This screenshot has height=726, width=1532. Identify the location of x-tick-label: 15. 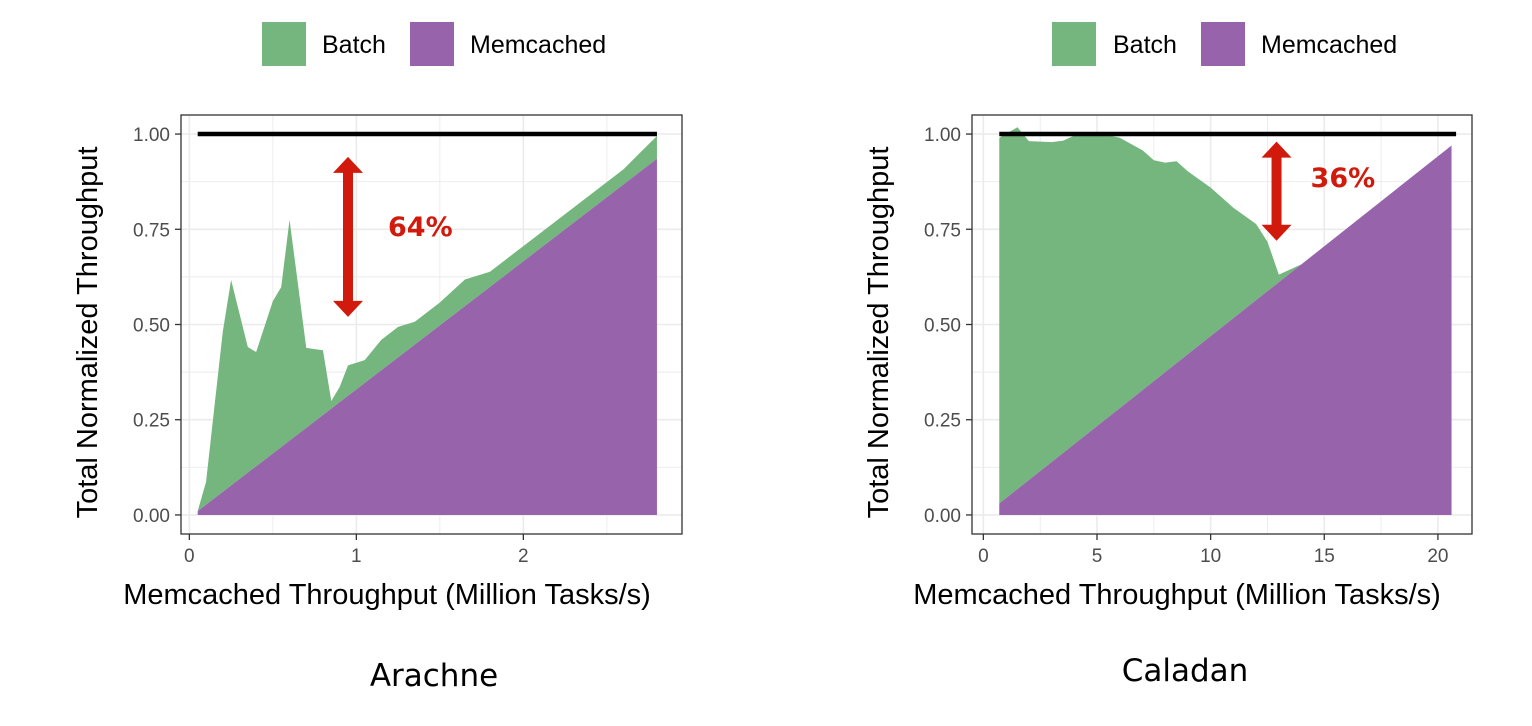
(1324, 556).